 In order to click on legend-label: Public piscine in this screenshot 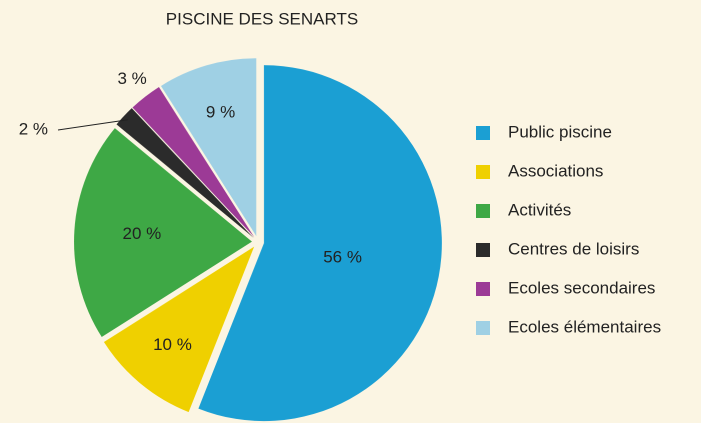, I will do `click(560, 131)`.